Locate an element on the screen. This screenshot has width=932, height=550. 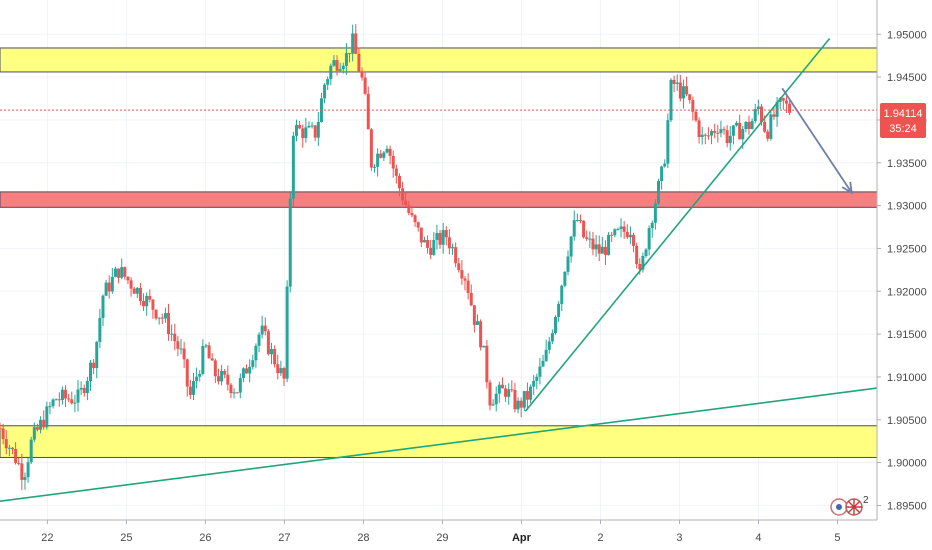
price-tick-label-10: 1.90000 is located at coordinates (907, 464).